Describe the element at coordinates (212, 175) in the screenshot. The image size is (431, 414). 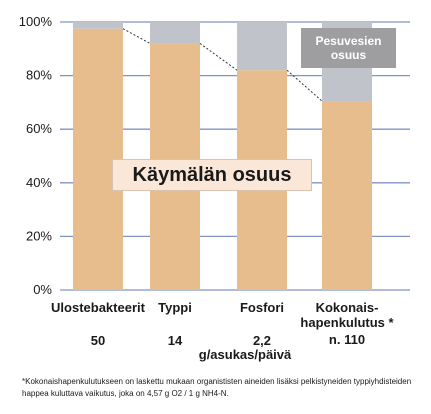
I see `toilet-share-label: Käymälän osuus` at that location.